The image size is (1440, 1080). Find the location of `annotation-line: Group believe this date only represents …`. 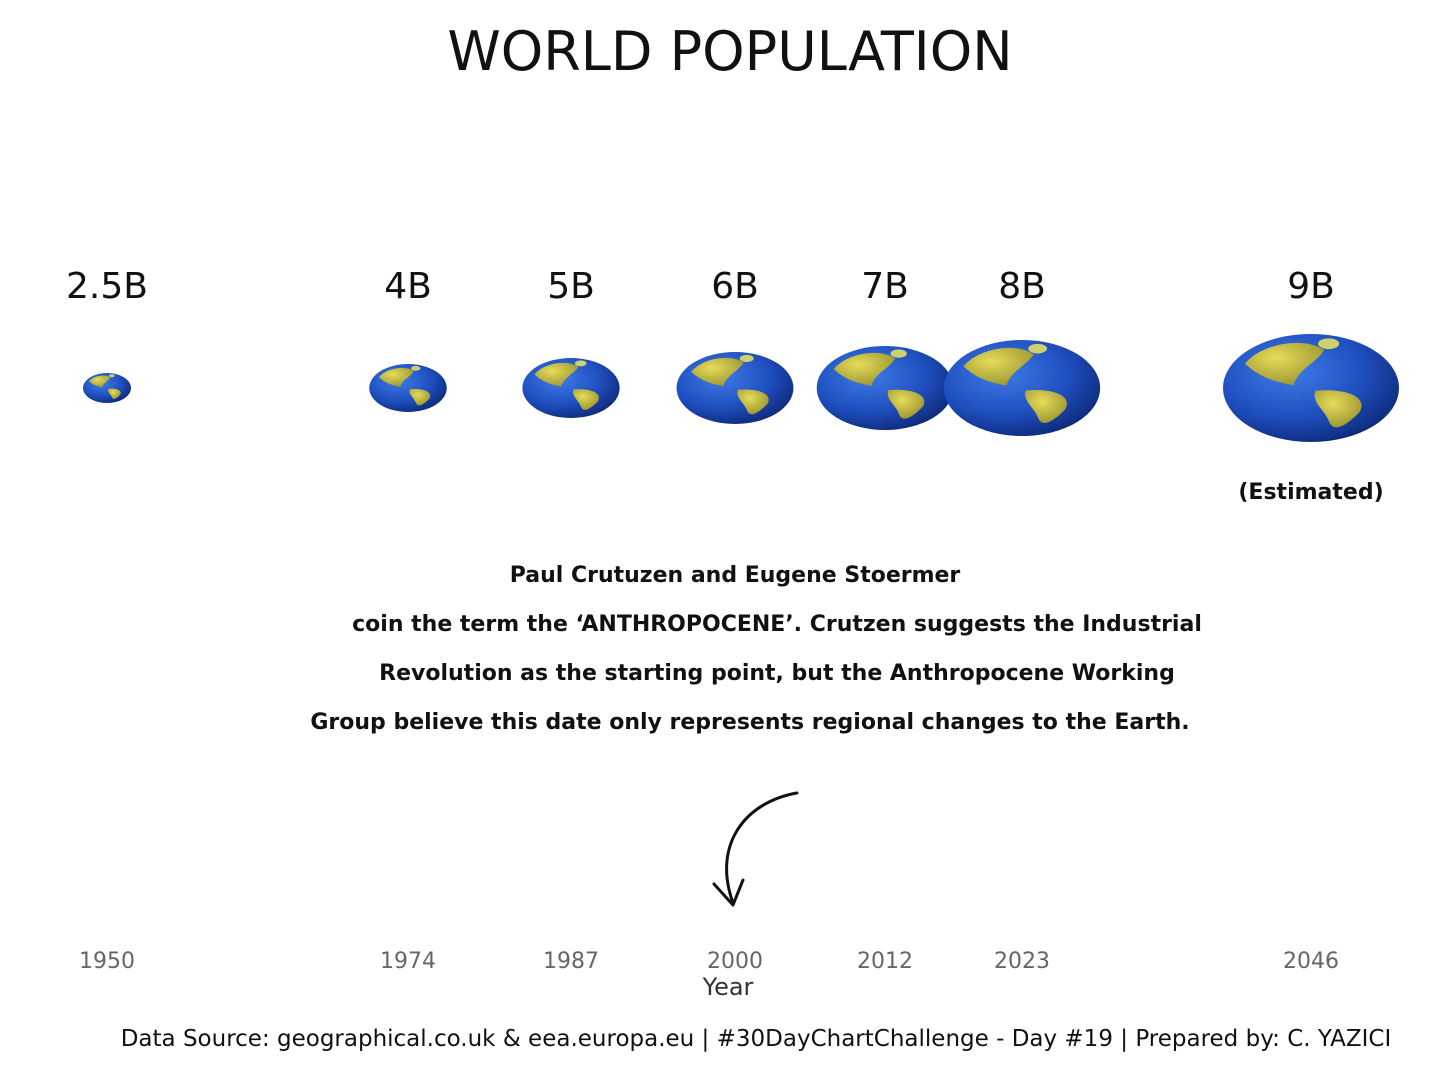

annotation-line: Group believe this date only represents … is located at coordinates (749, 722).